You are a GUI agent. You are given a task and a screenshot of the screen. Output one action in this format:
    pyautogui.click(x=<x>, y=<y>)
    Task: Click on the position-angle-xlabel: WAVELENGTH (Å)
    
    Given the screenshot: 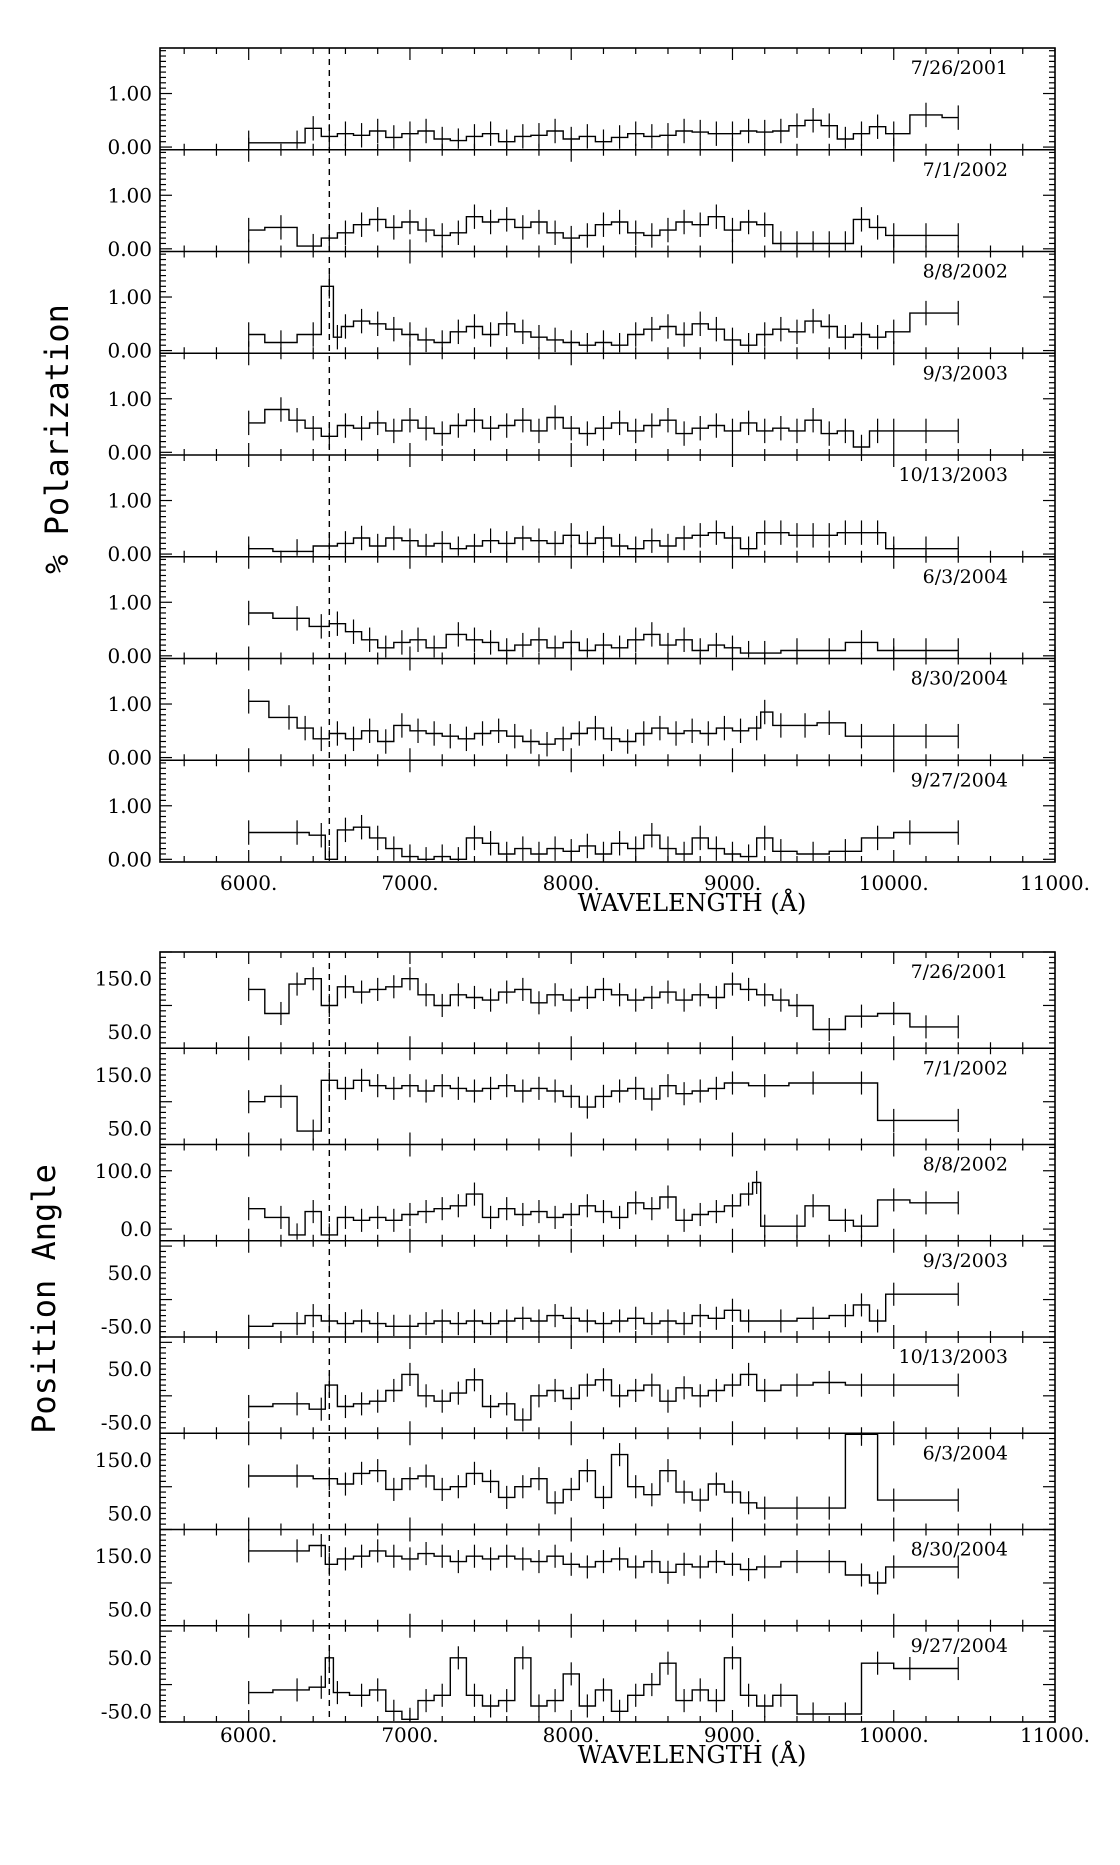 What is the action you would take?
    pyautogui.click(x=692, y=1754)
    